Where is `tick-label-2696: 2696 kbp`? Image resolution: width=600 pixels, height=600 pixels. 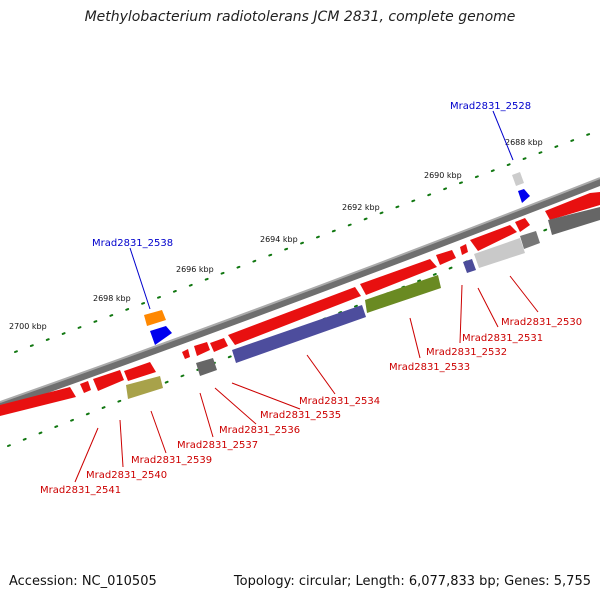
tick-label-2696: 2696 kbp is located at coordinates (195, 269).